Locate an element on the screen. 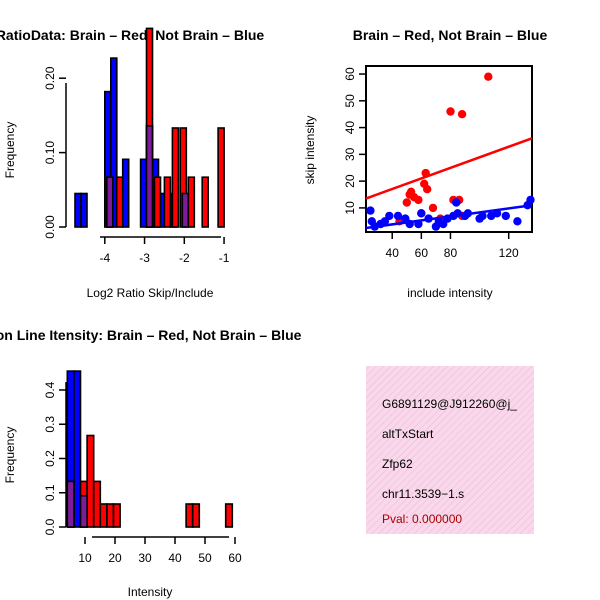 This screenshot has width=600, height=600. info-location: chr11.3539−1.s is located at coordinates (423, 494).